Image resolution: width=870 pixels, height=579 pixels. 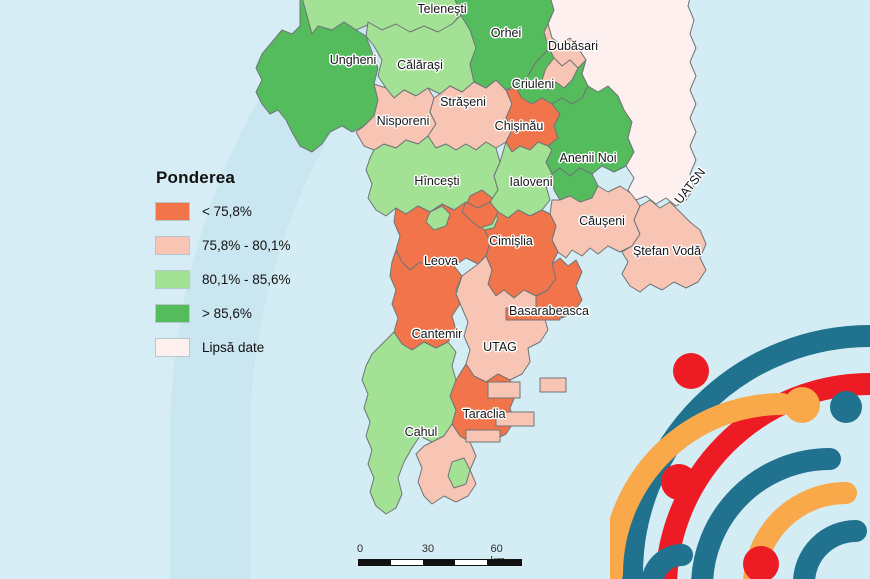 I want to click on region-anenii-noi-sliver, so click(x=575, y=185).